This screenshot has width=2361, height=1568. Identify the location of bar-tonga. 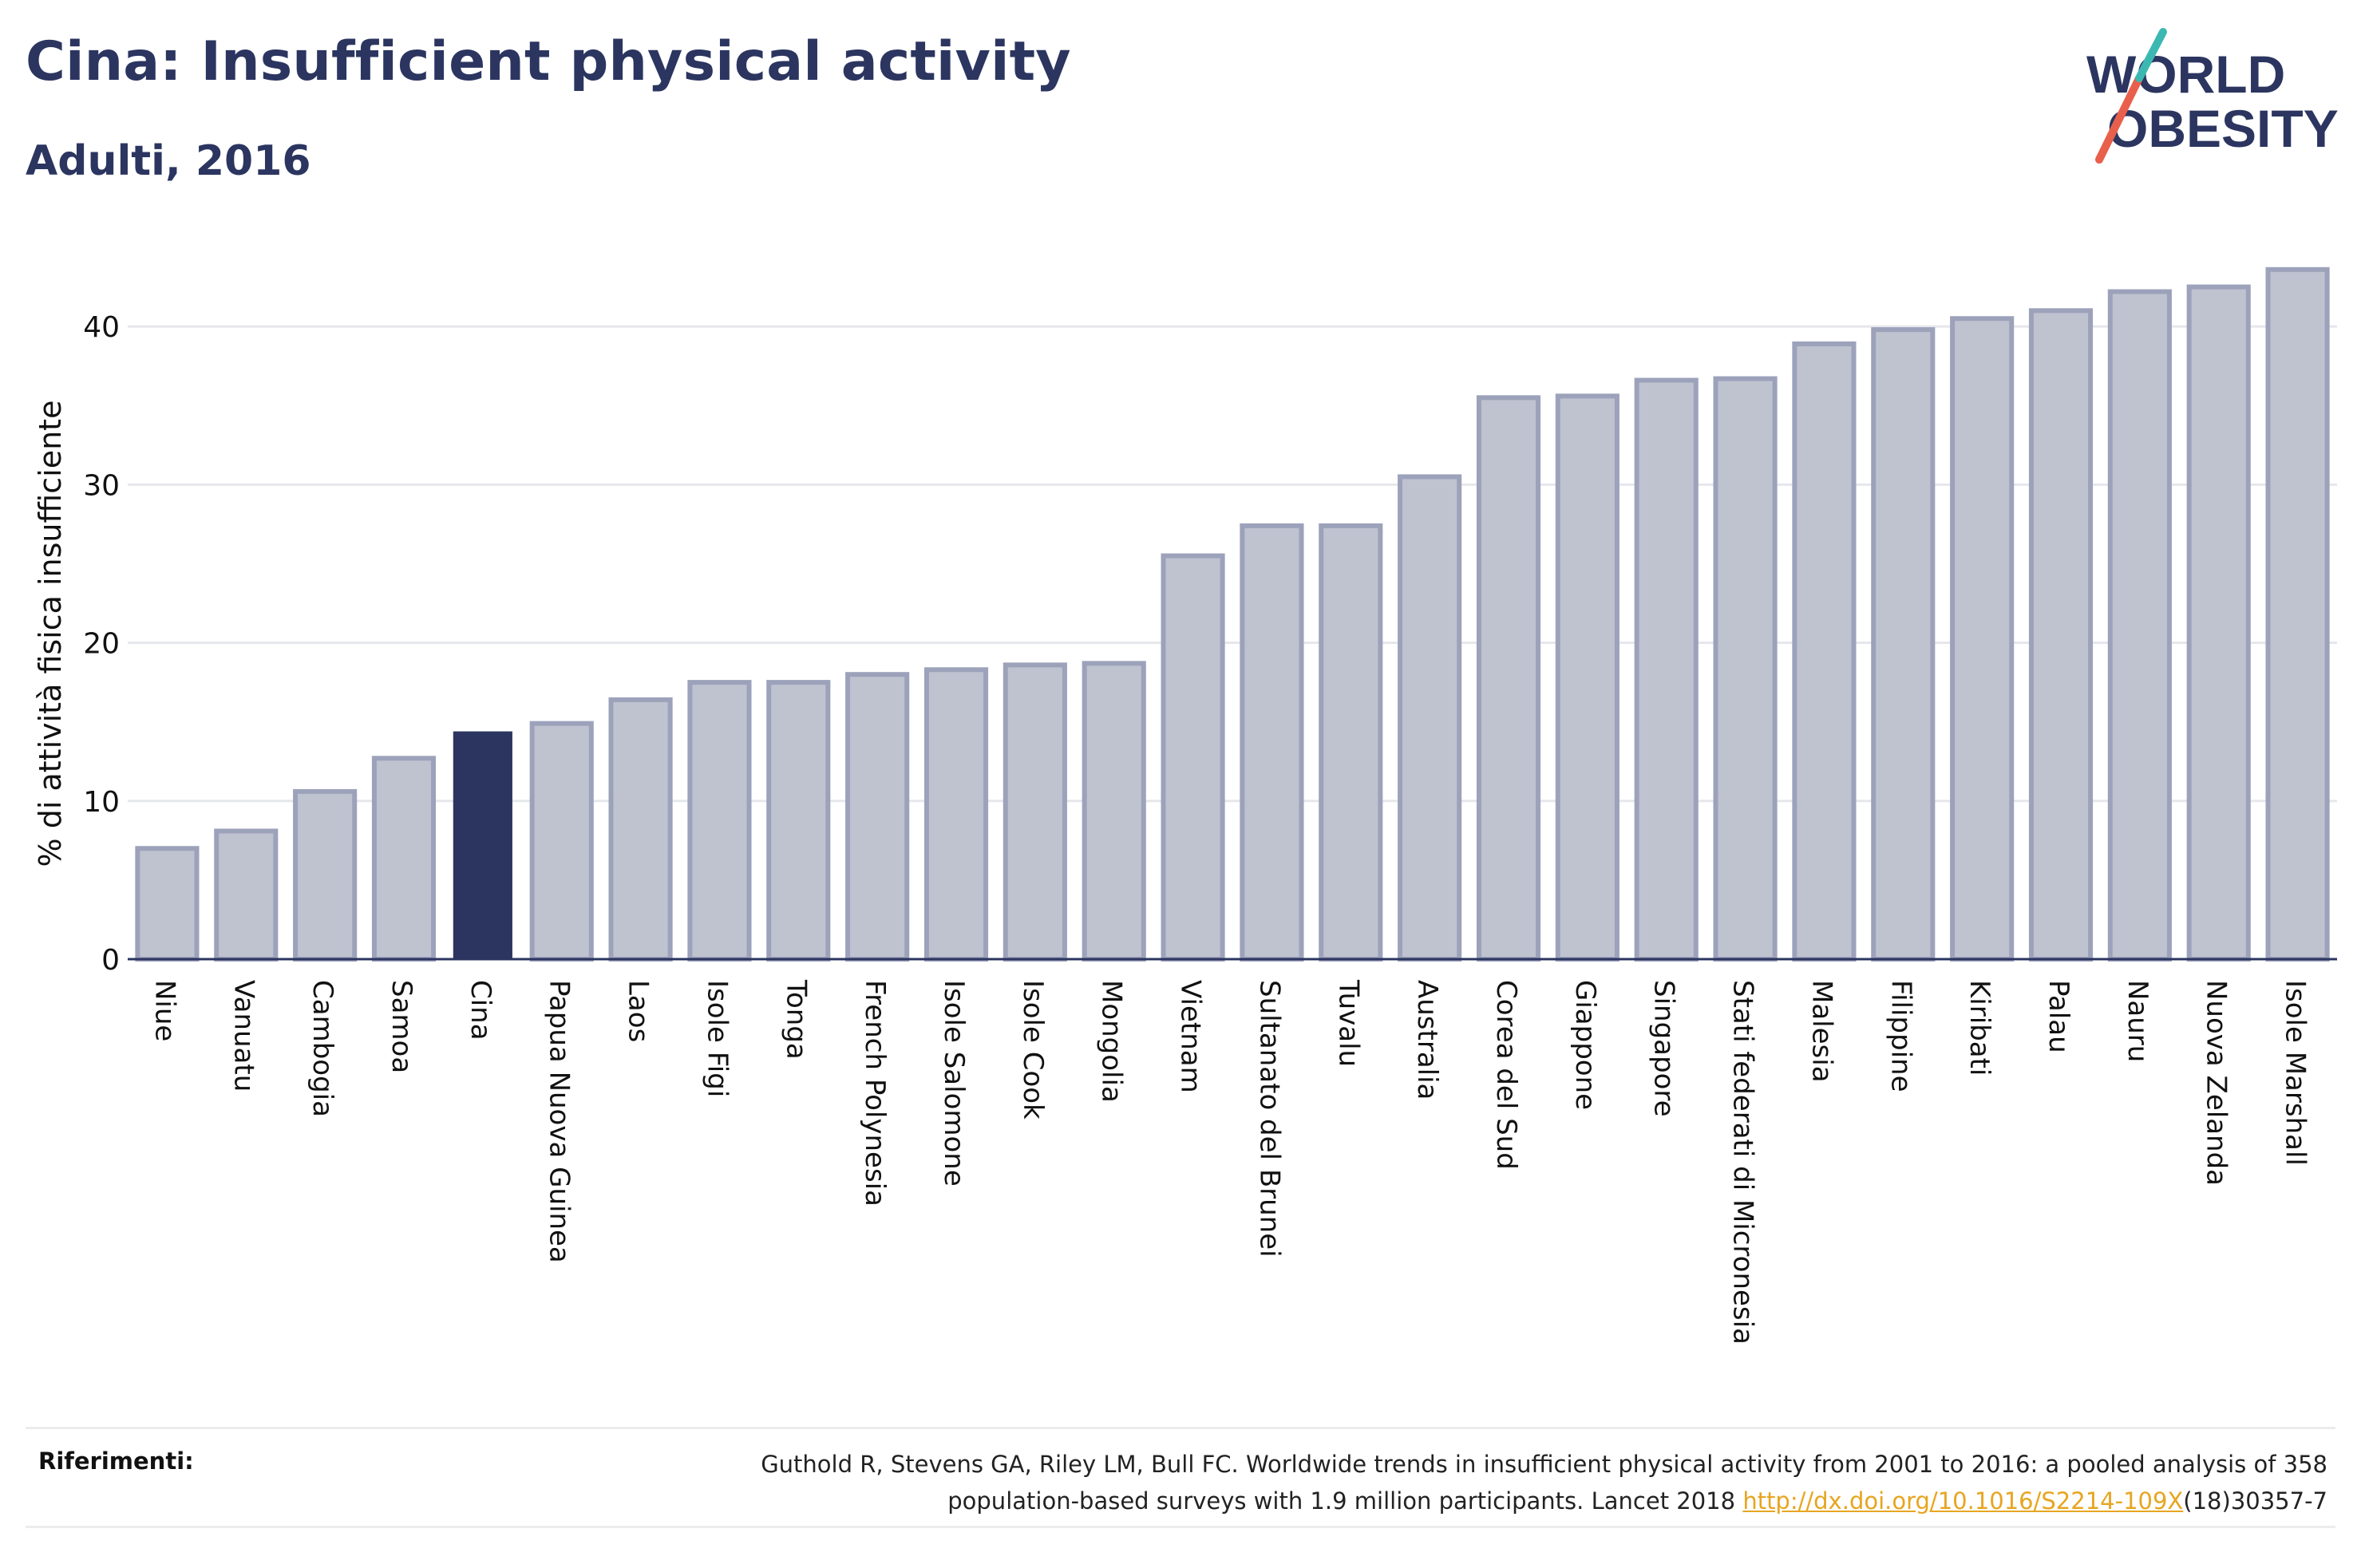
(798, 821).